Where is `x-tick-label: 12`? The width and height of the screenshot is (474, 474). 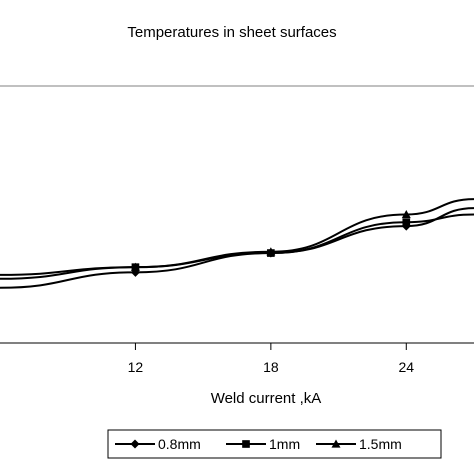 x-tick-label: 12 is located at coordinates (136, 367).